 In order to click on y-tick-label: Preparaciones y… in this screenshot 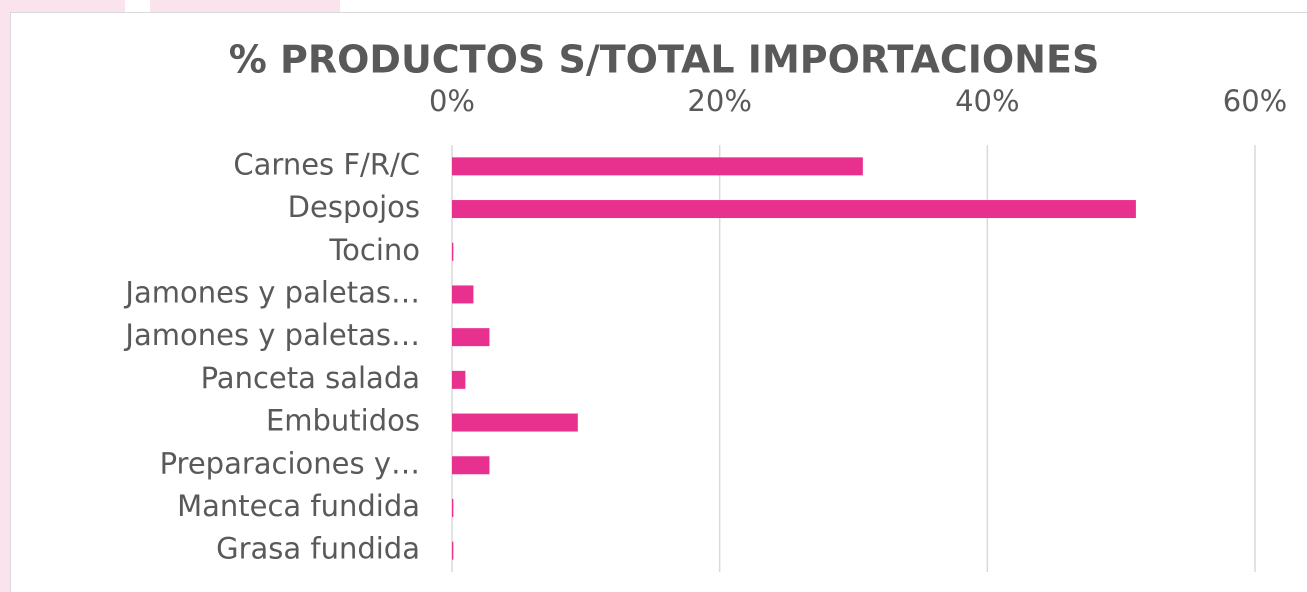, I will do `click(290, 463)`.